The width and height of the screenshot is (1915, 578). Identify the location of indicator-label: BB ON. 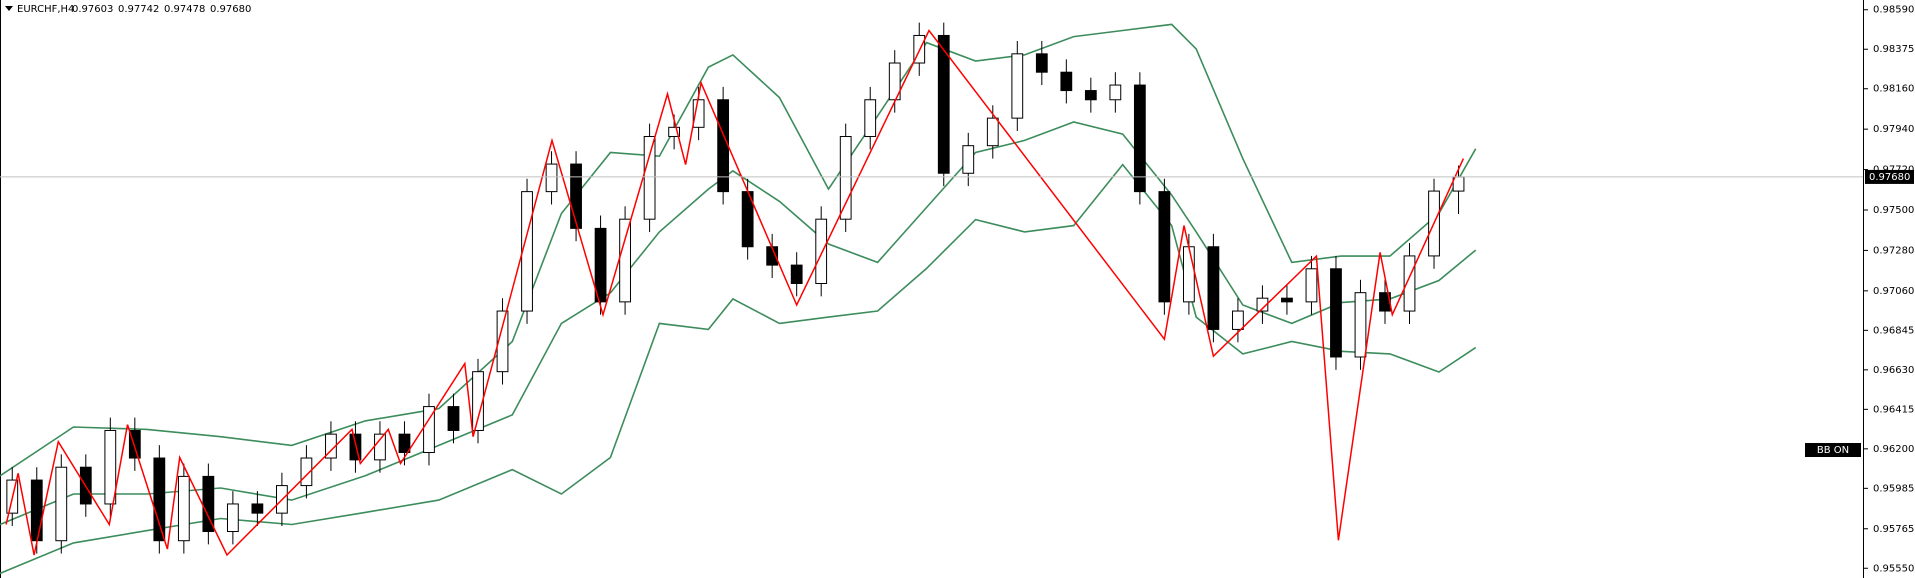
(1833, 450).